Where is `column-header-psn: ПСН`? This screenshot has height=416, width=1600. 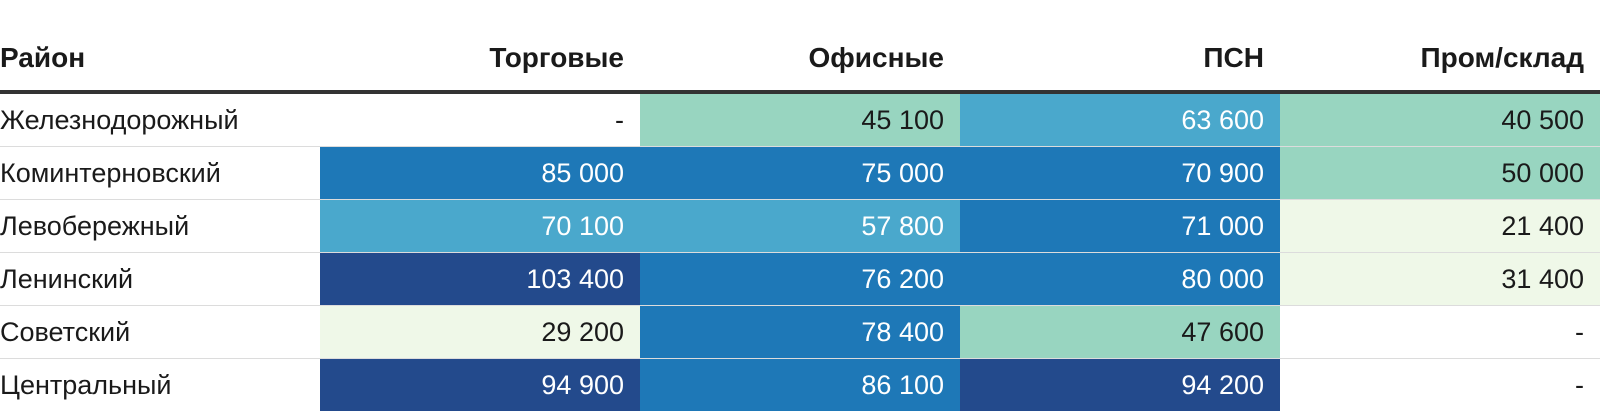
column-header-psn: ПСН is located at coordinates (1120, 60).